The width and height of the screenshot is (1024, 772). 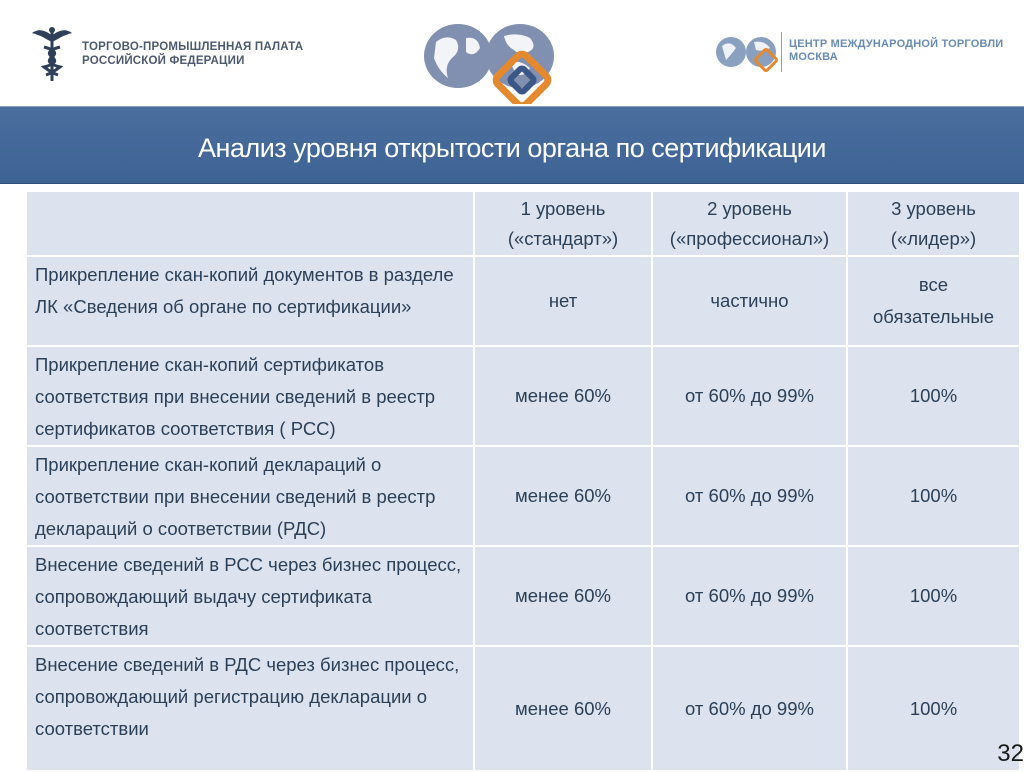 What do you see at coordinates (896, 44) in the screenshot?
I see `wtc-name-line1: ЦЕНТР МЕЖДУНАРОДНОЙ ТОРГОВЛИ` at bounding box center [896, 44].